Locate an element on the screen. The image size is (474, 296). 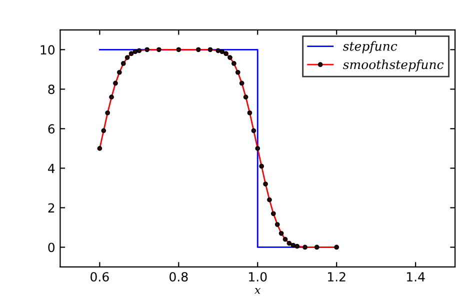
y-tick-label: 0 is located at coordinates (51, 247).